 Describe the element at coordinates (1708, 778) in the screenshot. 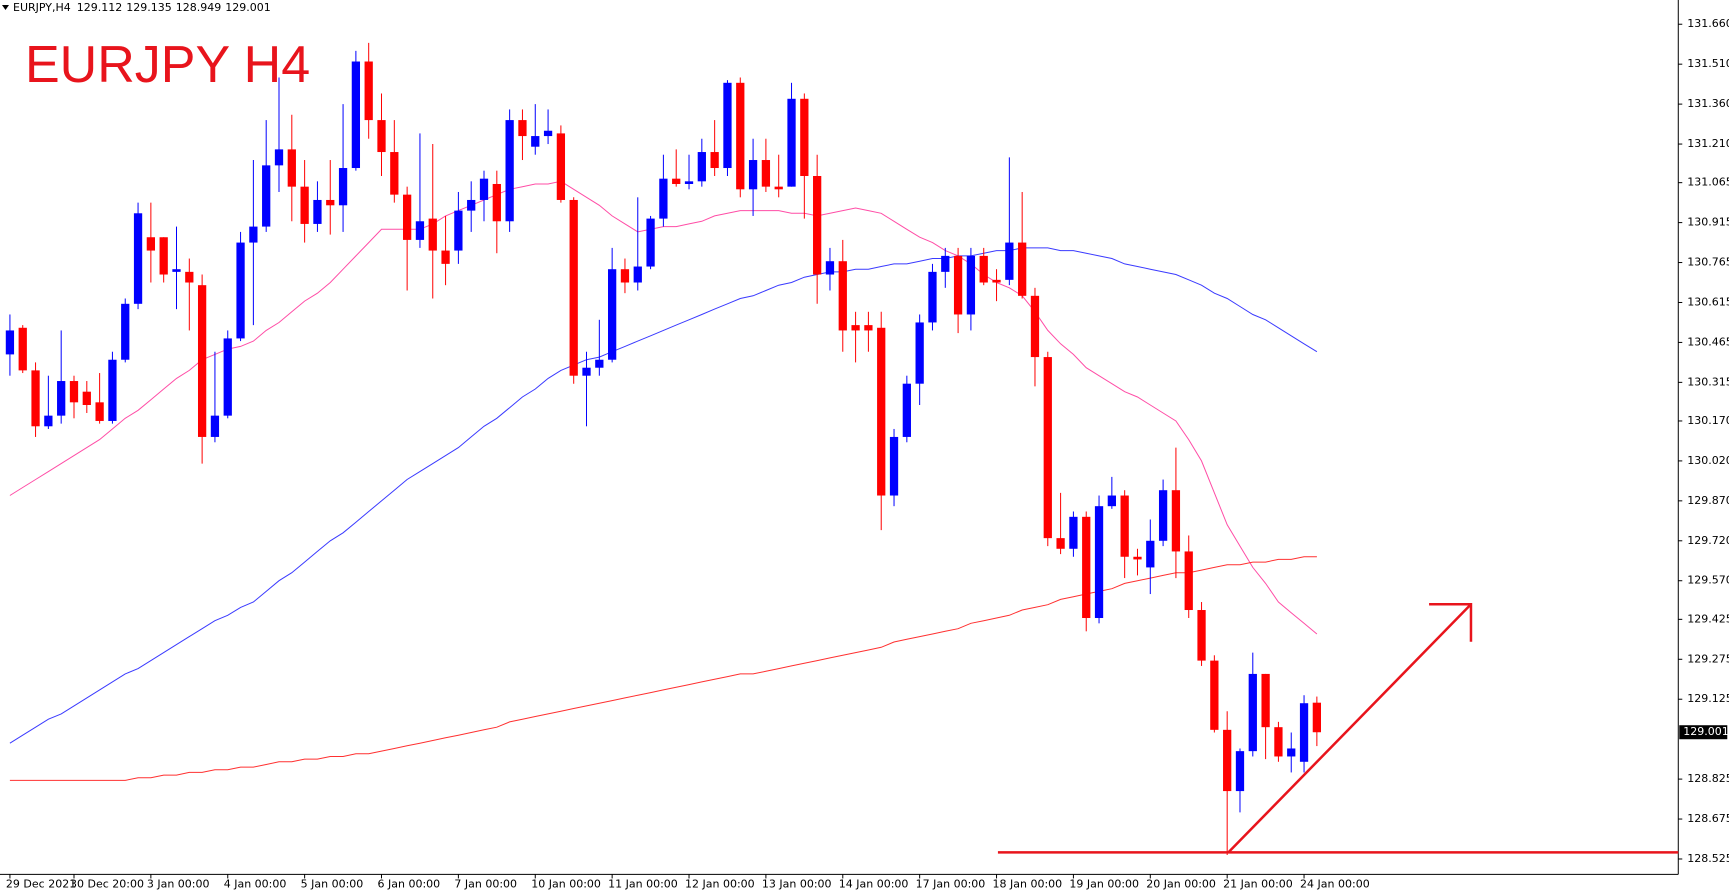

I see `y-tick-label: 128.825` at that location.